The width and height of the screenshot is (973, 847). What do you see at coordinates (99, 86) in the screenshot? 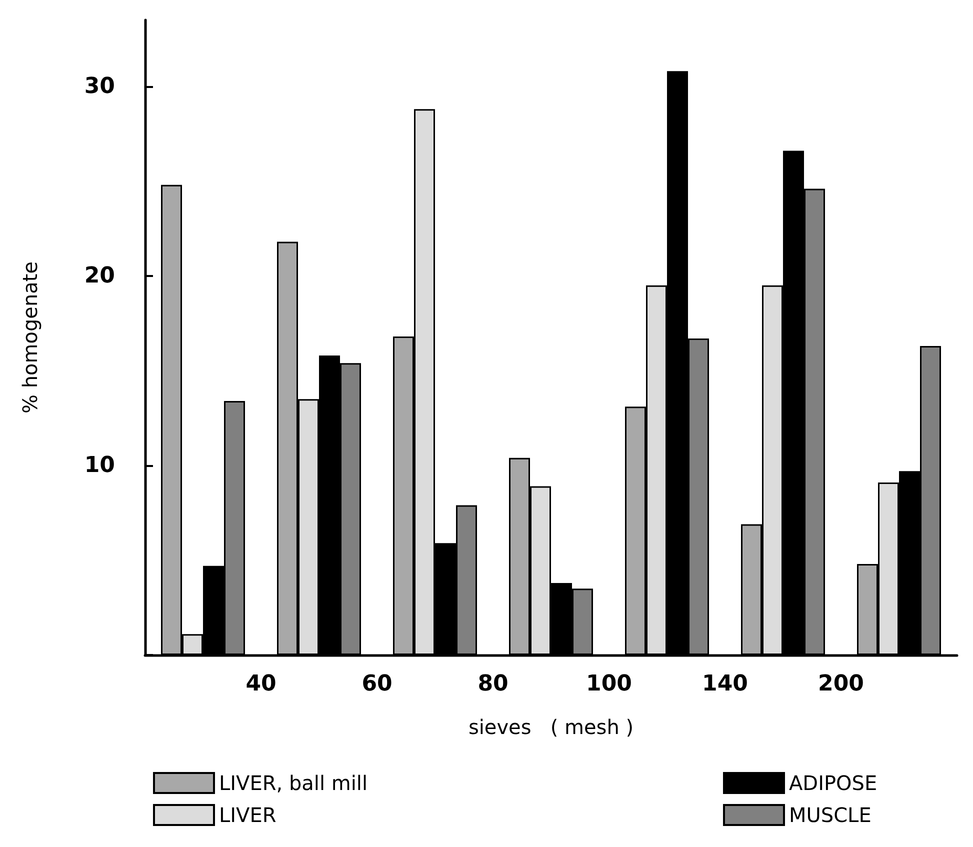
I see `y-tick-label: 30` at bounding box center [99, 86].